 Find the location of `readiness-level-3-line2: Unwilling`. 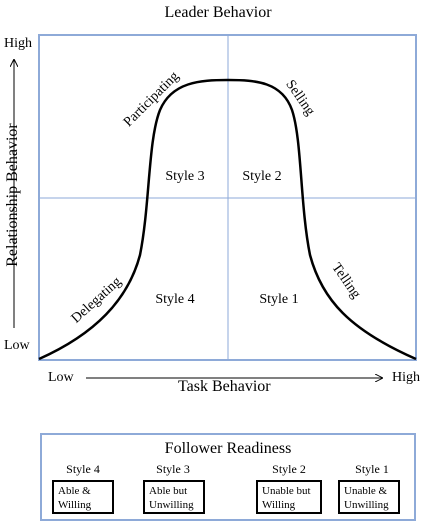

readiness-level-3-line2: Unwilling is located at coordinates (171, 505).